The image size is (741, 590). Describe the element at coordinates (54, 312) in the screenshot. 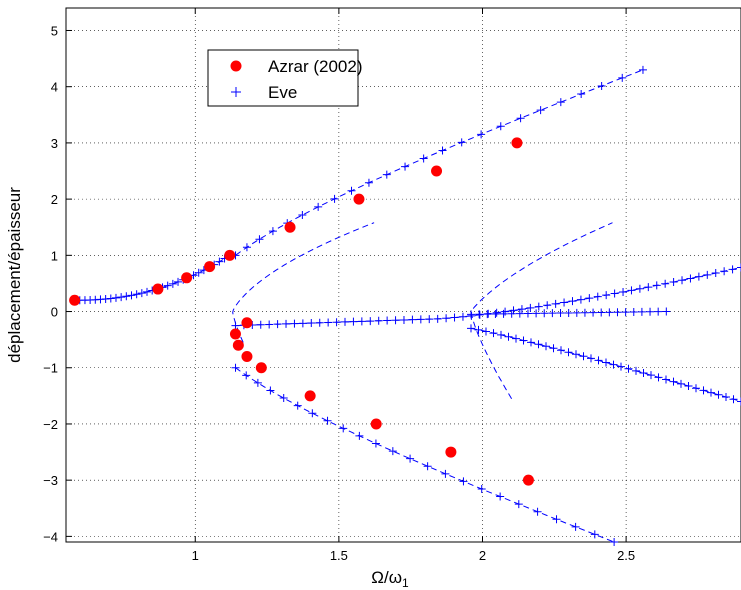

I see `y-tick-label: 0` at that location.